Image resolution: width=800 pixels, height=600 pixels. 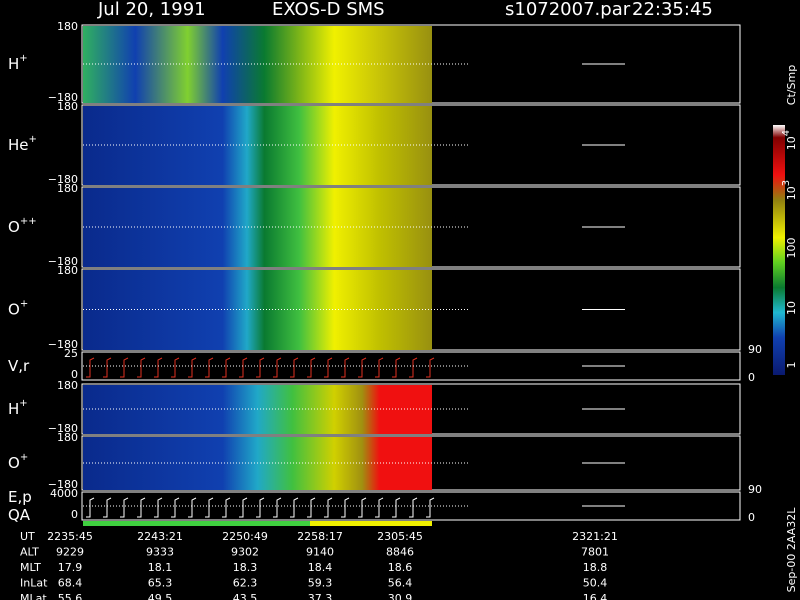 I want to click on row-value: 18.1, so click(x=160, y=567).